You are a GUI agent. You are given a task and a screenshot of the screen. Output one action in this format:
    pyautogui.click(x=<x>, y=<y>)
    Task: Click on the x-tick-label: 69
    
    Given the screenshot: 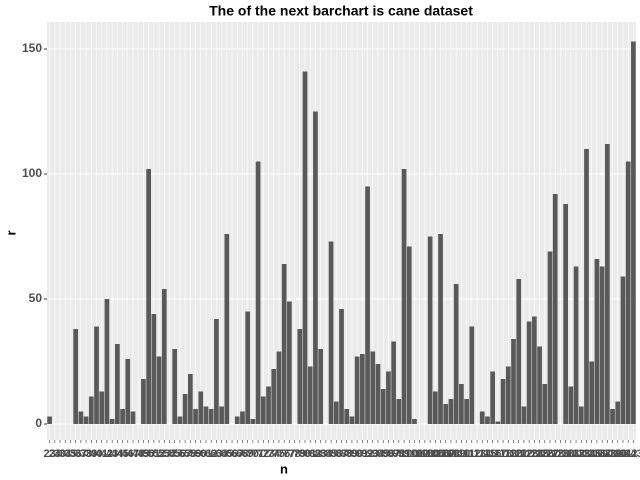 What is the action you would take?
    pyautogui.click(x=248, y=454)
    